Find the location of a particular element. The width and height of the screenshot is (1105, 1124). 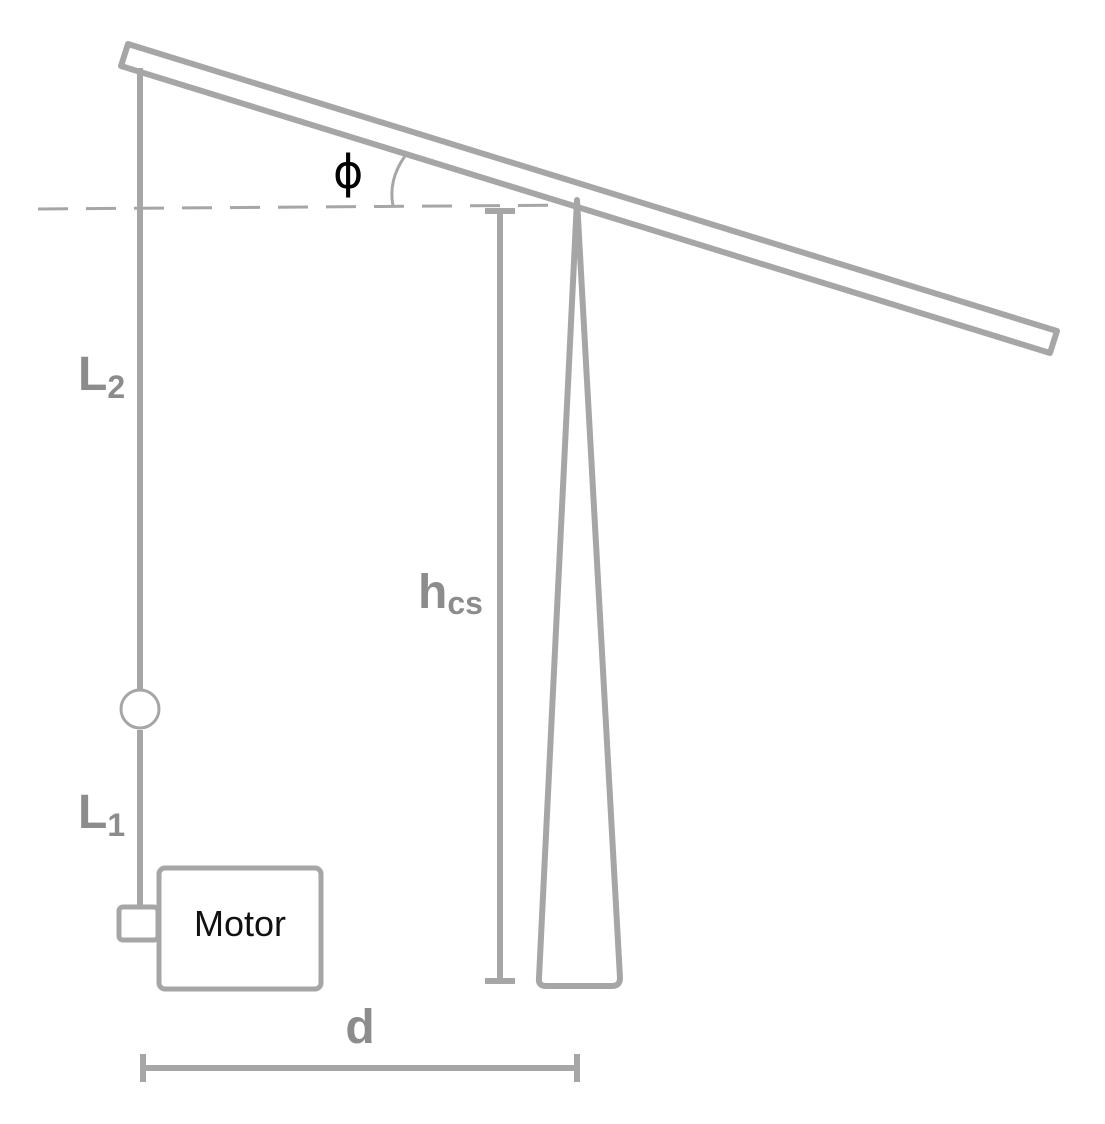

rod-l2-label: L2 is located at coordinates (101, 376).